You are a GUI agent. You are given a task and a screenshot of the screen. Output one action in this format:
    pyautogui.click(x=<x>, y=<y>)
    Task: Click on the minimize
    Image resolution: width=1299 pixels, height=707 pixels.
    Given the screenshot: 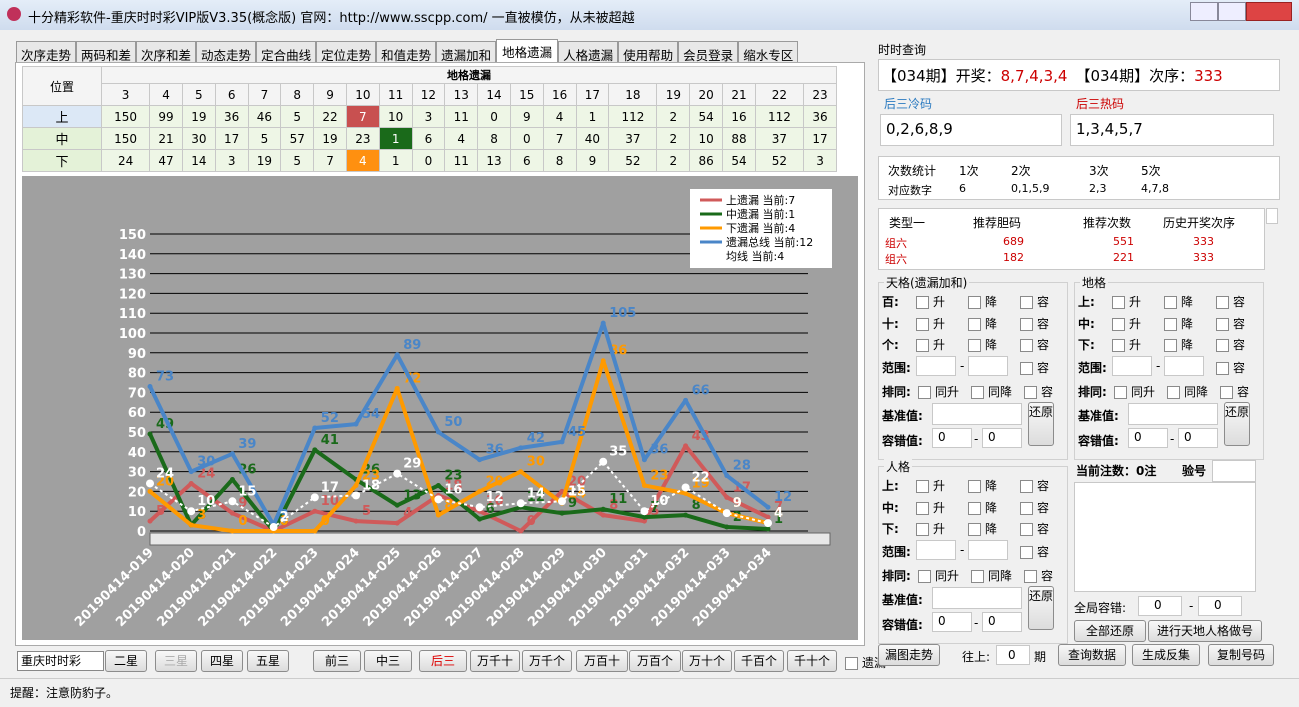 What is the action you would take?
    pyautogui.click(x=1204, y=11)
    